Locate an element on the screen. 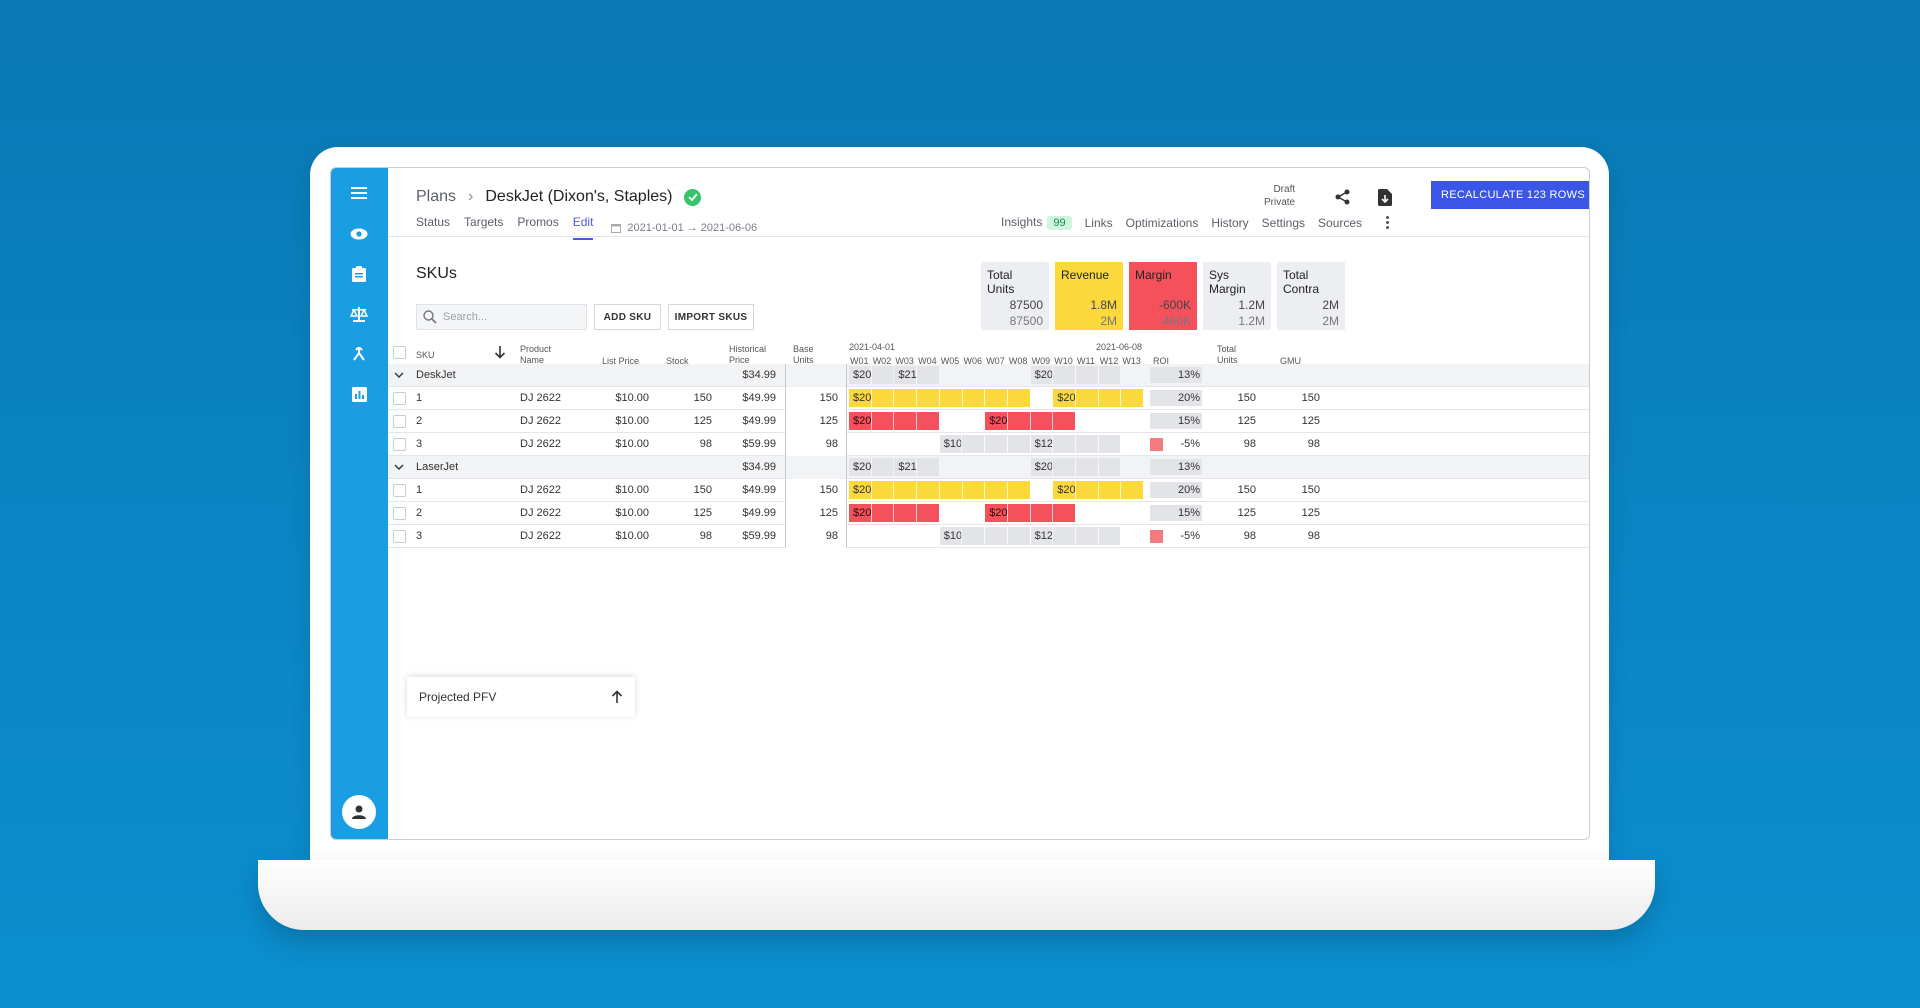 The image size is (1920, 1008). header-divider is located at coordinates (988, 236).